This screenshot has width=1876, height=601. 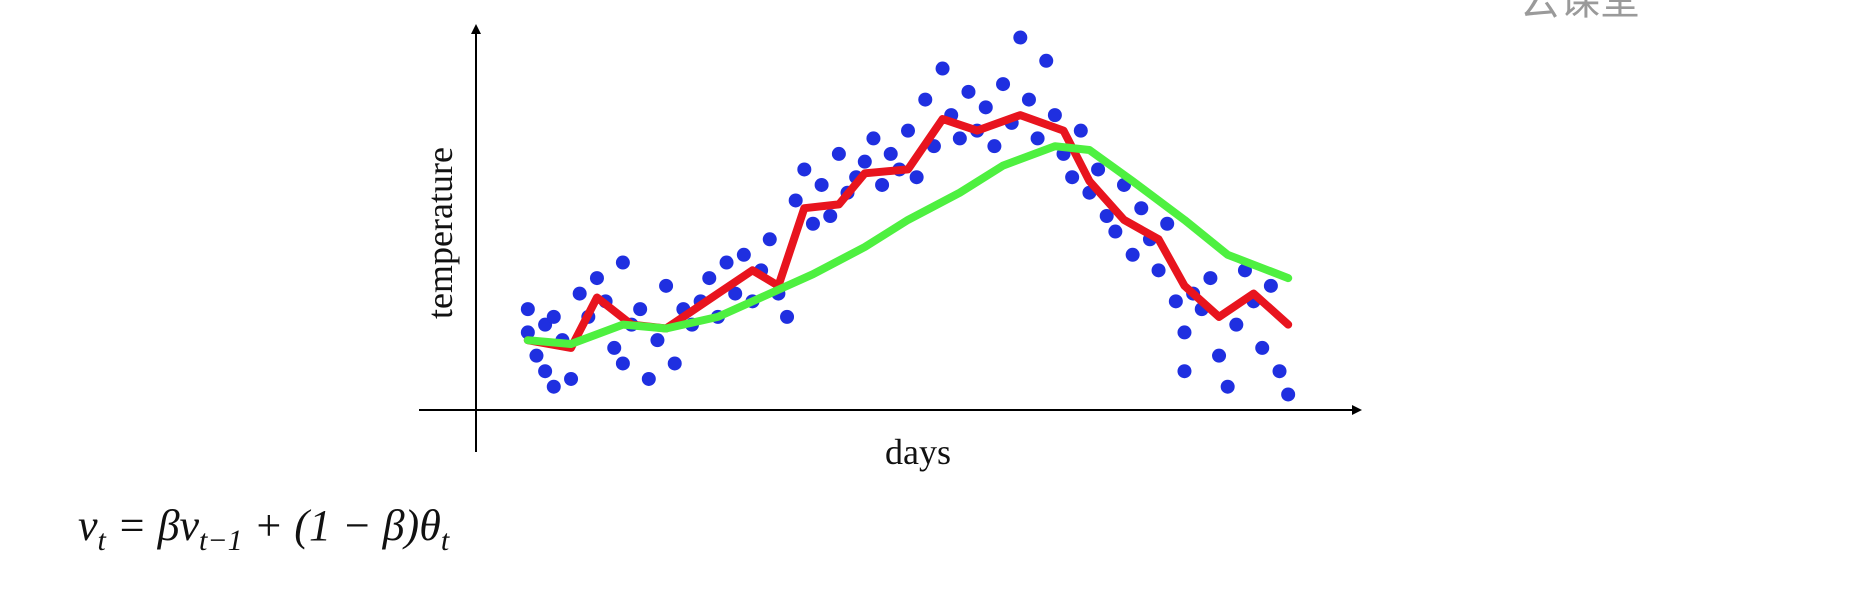 I want to click on formula-part: v, so click(x=88, y=525).